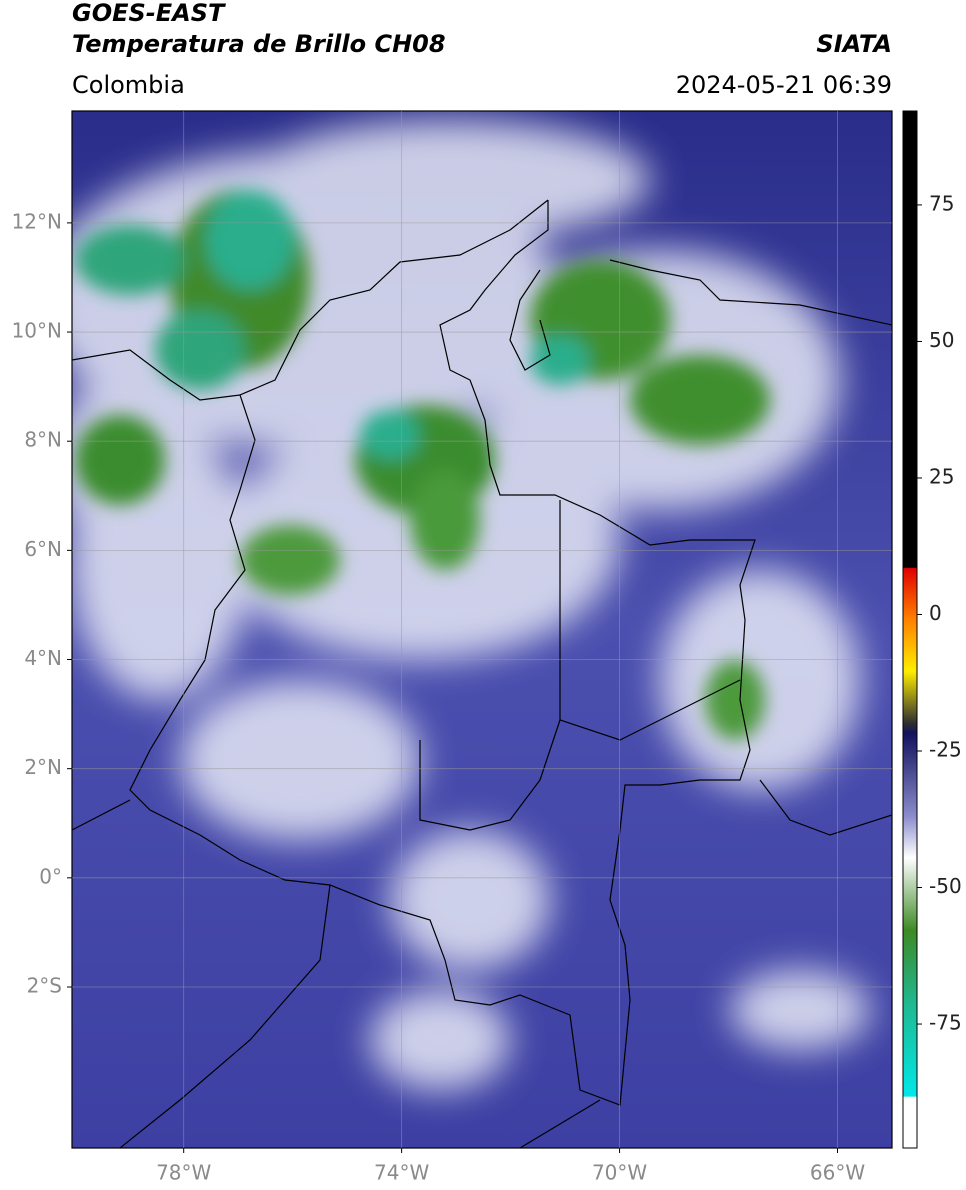 The image size is (966, 1190). I want to click on colorbar, so click(910, 629).